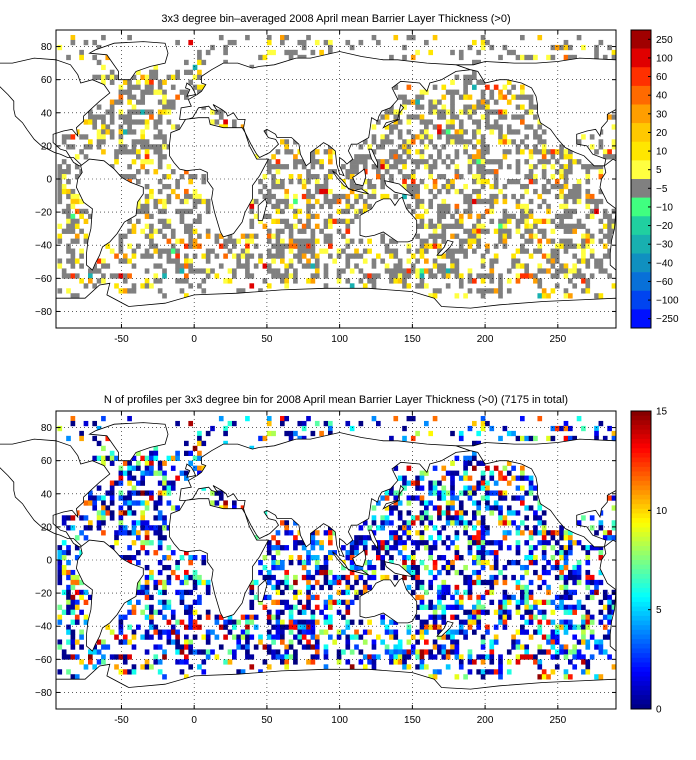 Image resolution: width=696 pixels, height=760 pixels. What do you see at coordinates (43, 594) in the screenshot?
I see `y-tick-label: −20` at bounding box center [43, 594].